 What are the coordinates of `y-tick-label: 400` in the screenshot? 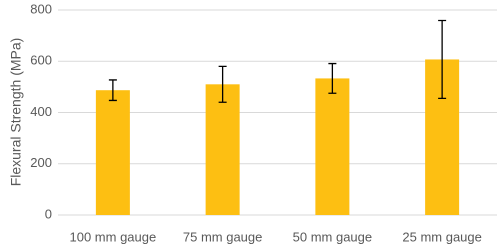 It's located at (41, 111).